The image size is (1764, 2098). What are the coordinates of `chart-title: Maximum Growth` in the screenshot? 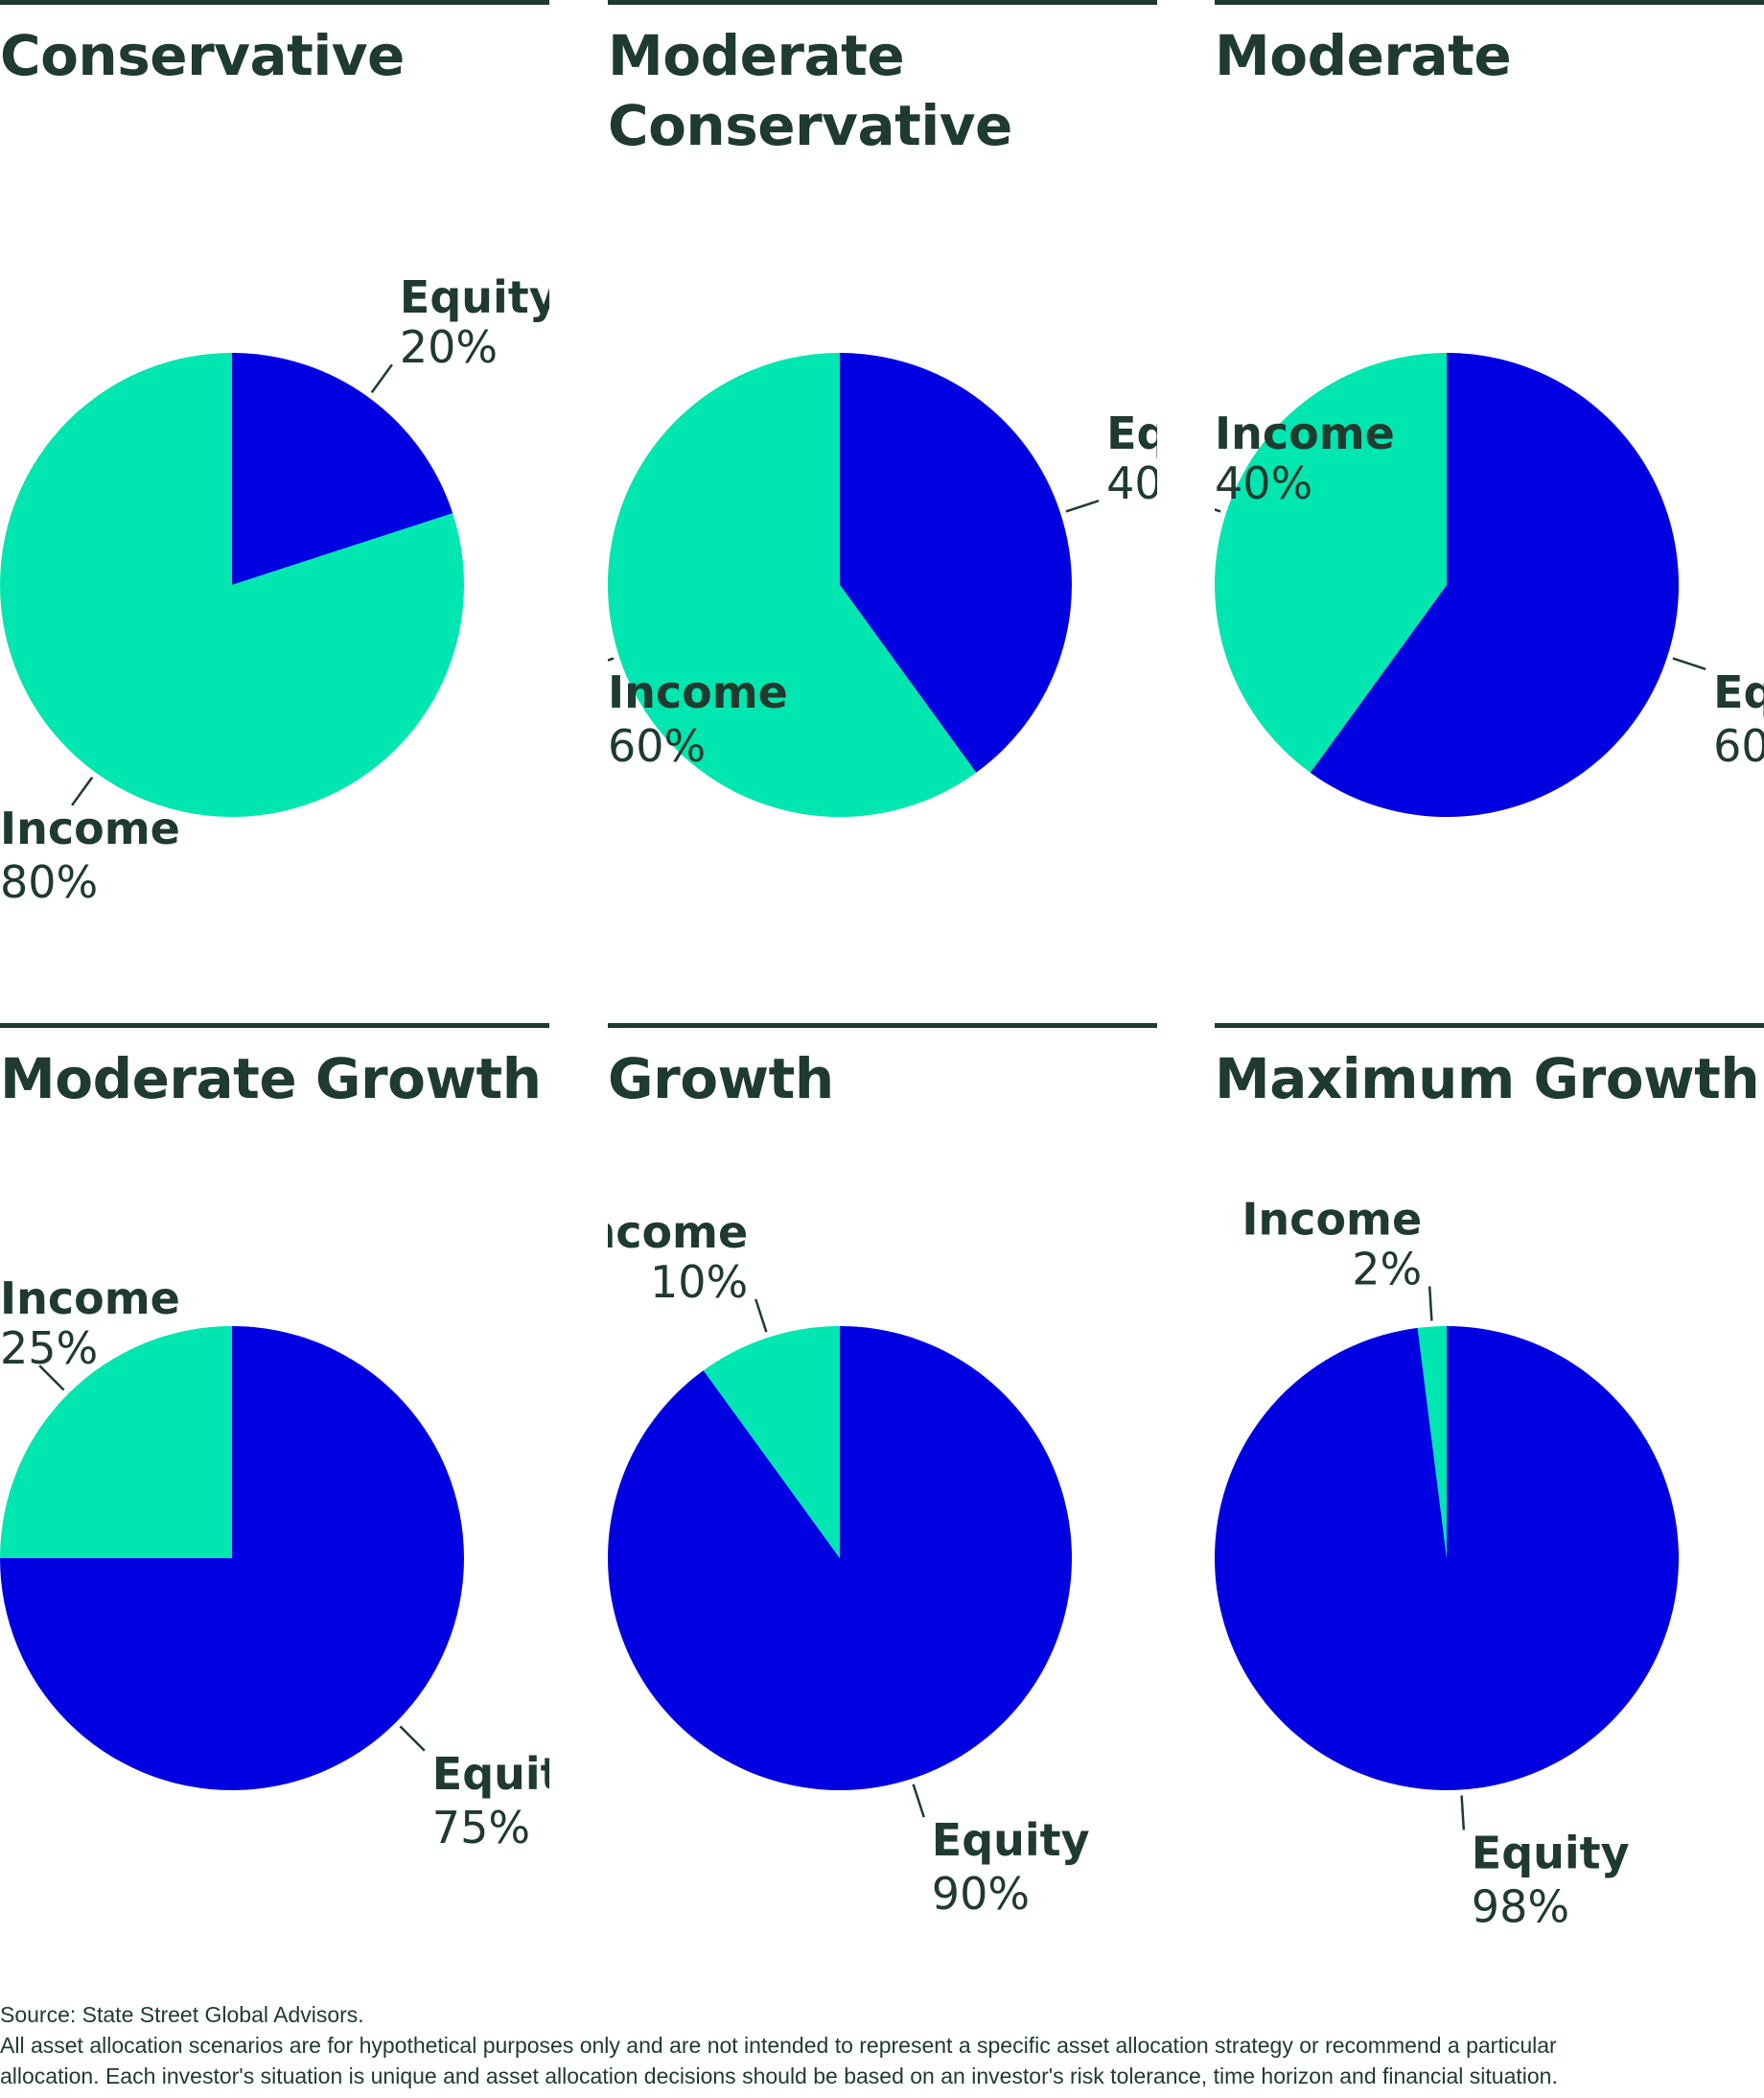 It's located at (1487, 1078).